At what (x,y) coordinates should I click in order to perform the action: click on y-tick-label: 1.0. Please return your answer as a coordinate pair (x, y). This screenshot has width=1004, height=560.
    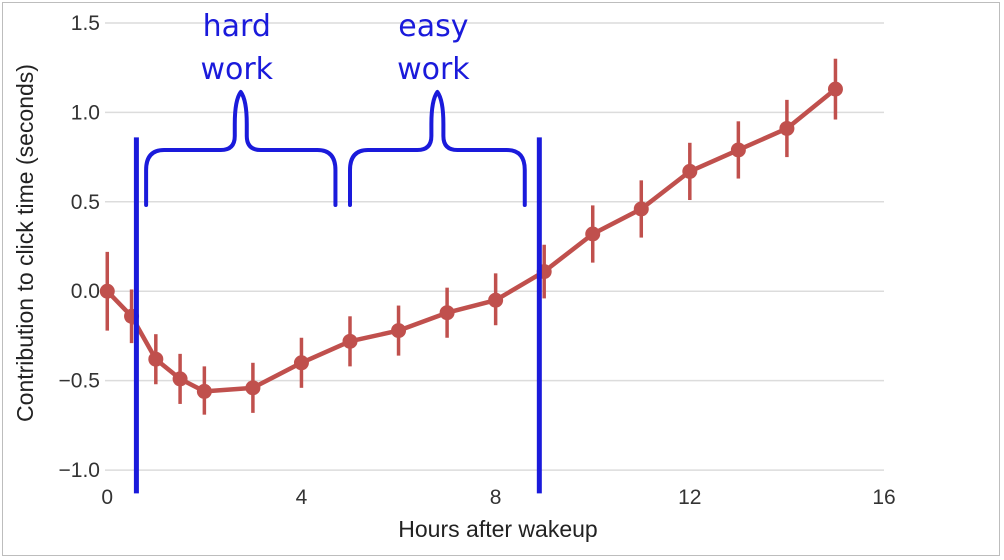
    Looking at the image, I should click on (85, 112).